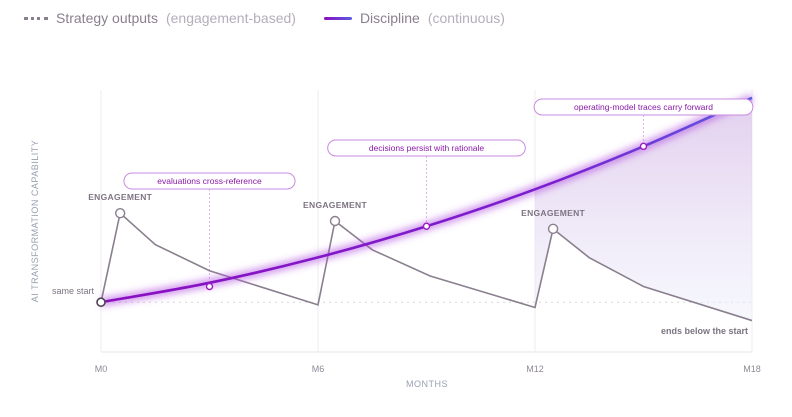 The image size is (792, 417). I want to click on x-axis-label: MONTHS, so click(427, 384).